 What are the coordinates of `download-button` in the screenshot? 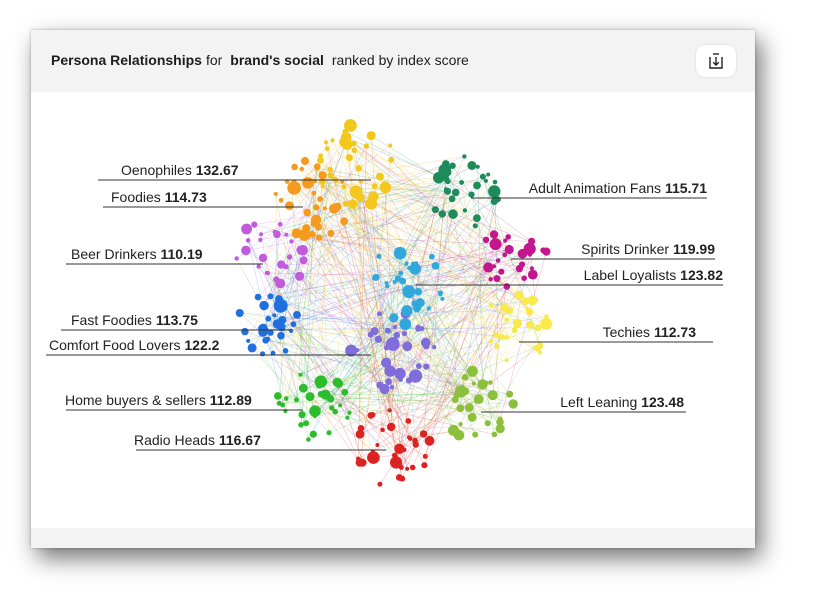 It's located at (716, 61).